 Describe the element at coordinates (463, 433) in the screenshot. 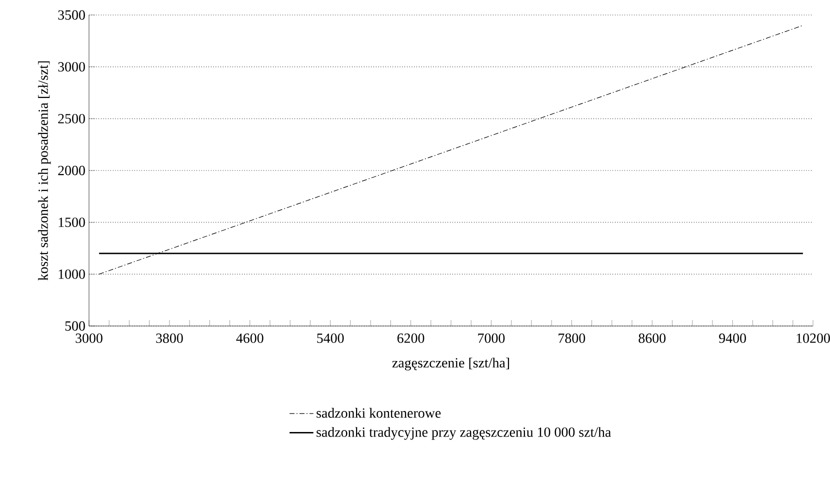

I see `legend-label: sadzonki tradycyjne przy zagęszczeniu 10 000 szt/ha` at that location.